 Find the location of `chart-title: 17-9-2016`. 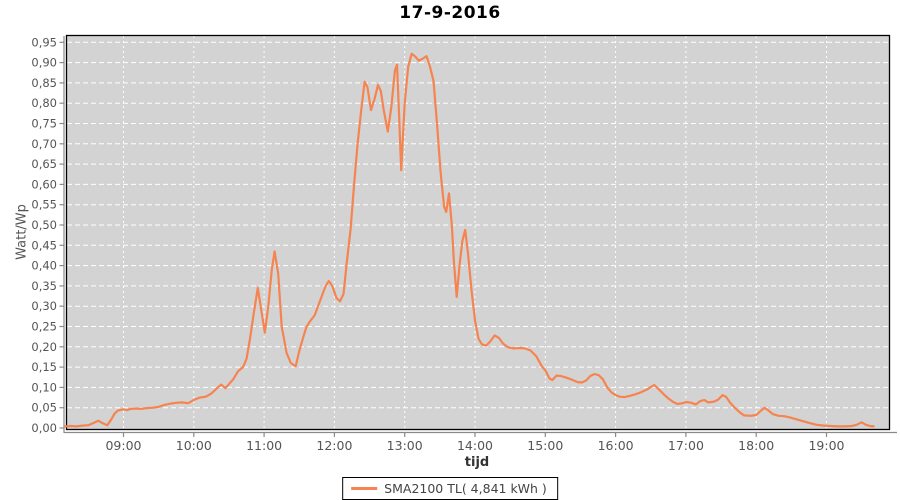

chart-title: 17-9-2016 is located at coordinates (450, 13).